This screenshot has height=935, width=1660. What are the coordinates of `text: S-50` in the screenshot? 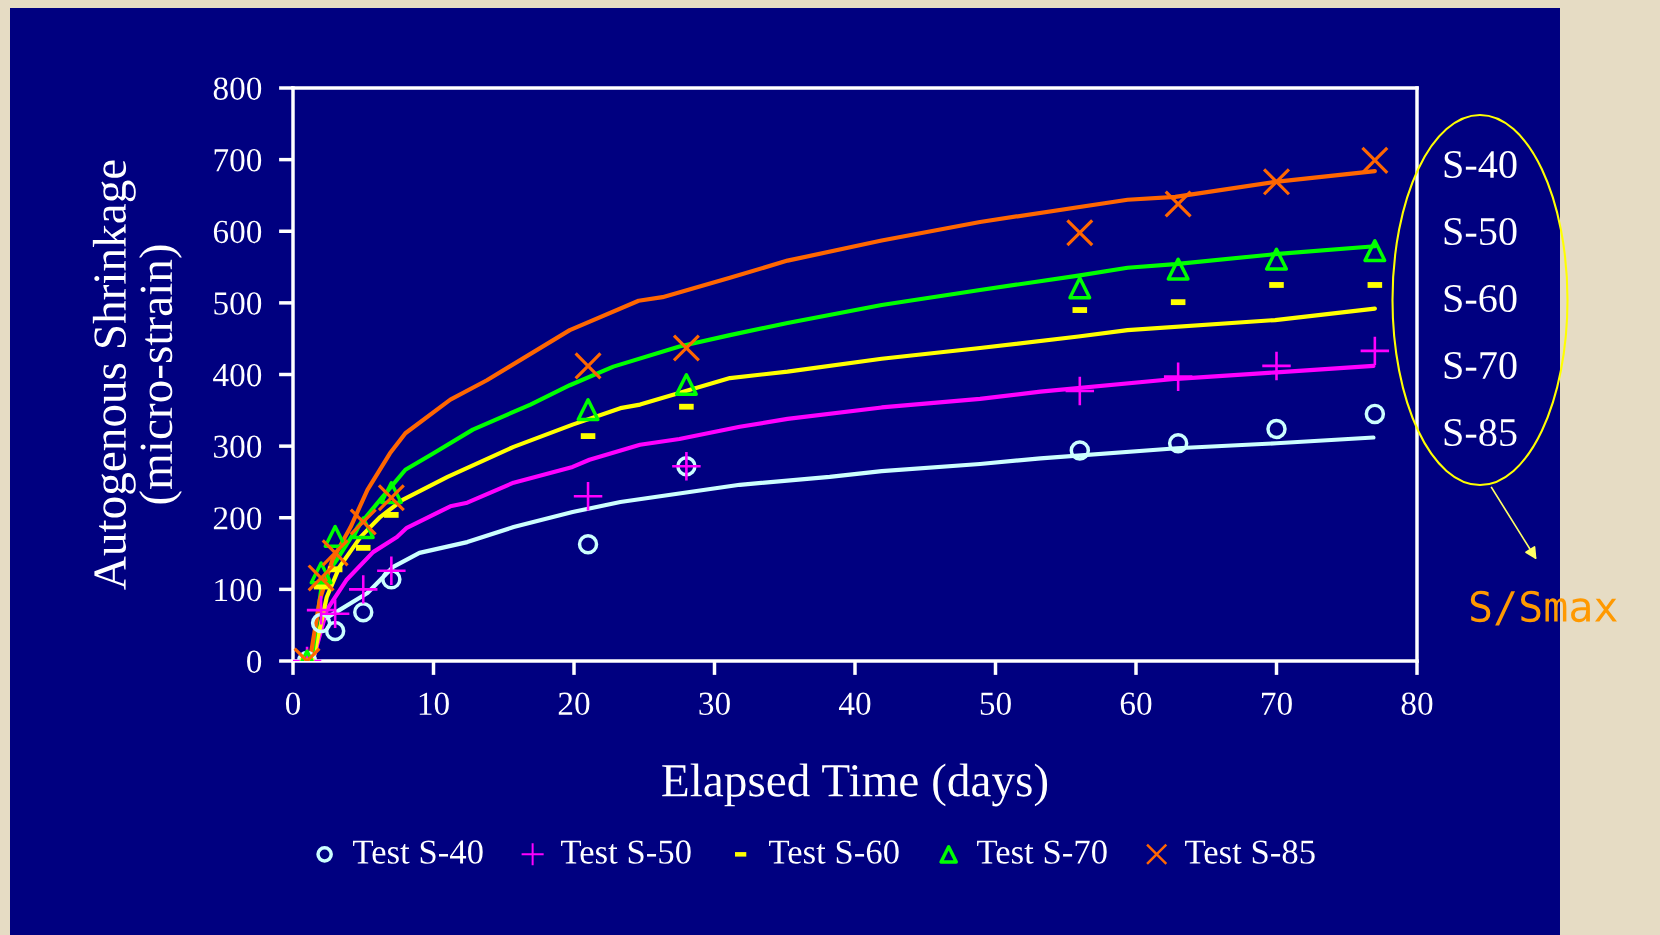 It's located at (1480, 231).